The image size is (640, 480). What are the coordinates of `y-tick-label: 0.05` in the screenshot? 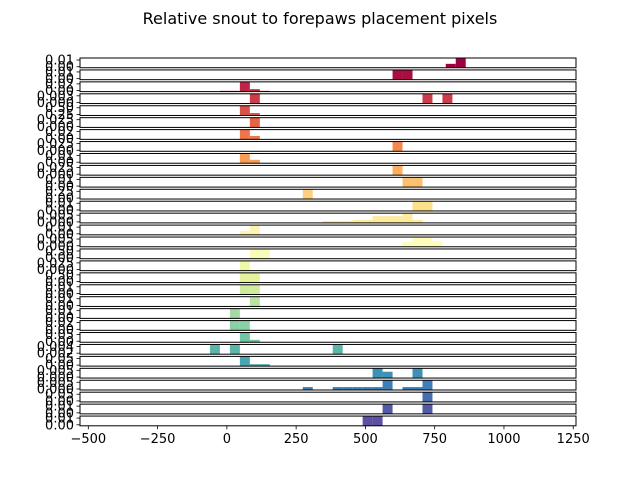 It's located at (59, 335).